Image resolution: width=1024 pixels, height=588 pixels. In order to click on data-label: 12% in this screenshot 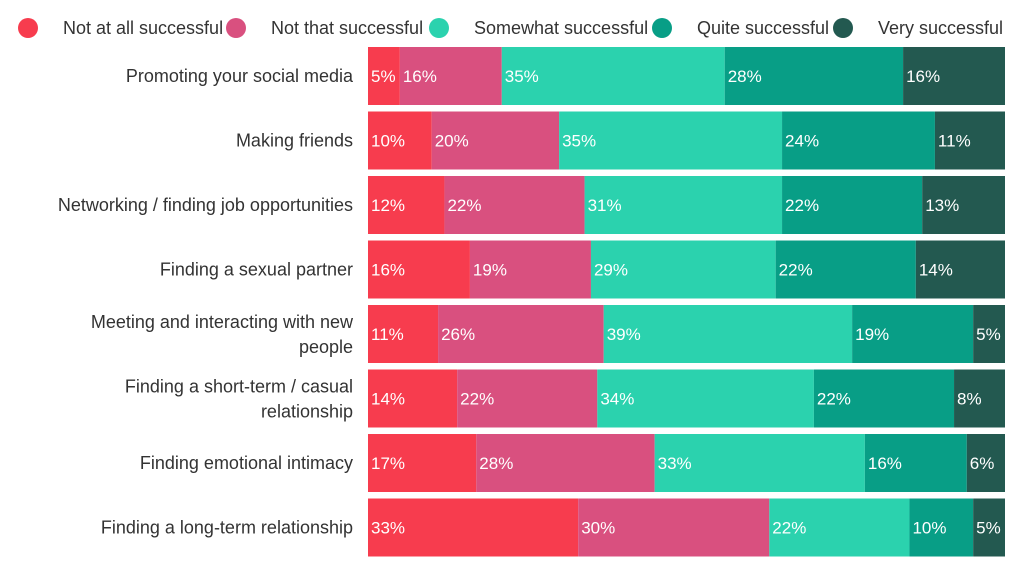, I will do `click(388, 205)`.